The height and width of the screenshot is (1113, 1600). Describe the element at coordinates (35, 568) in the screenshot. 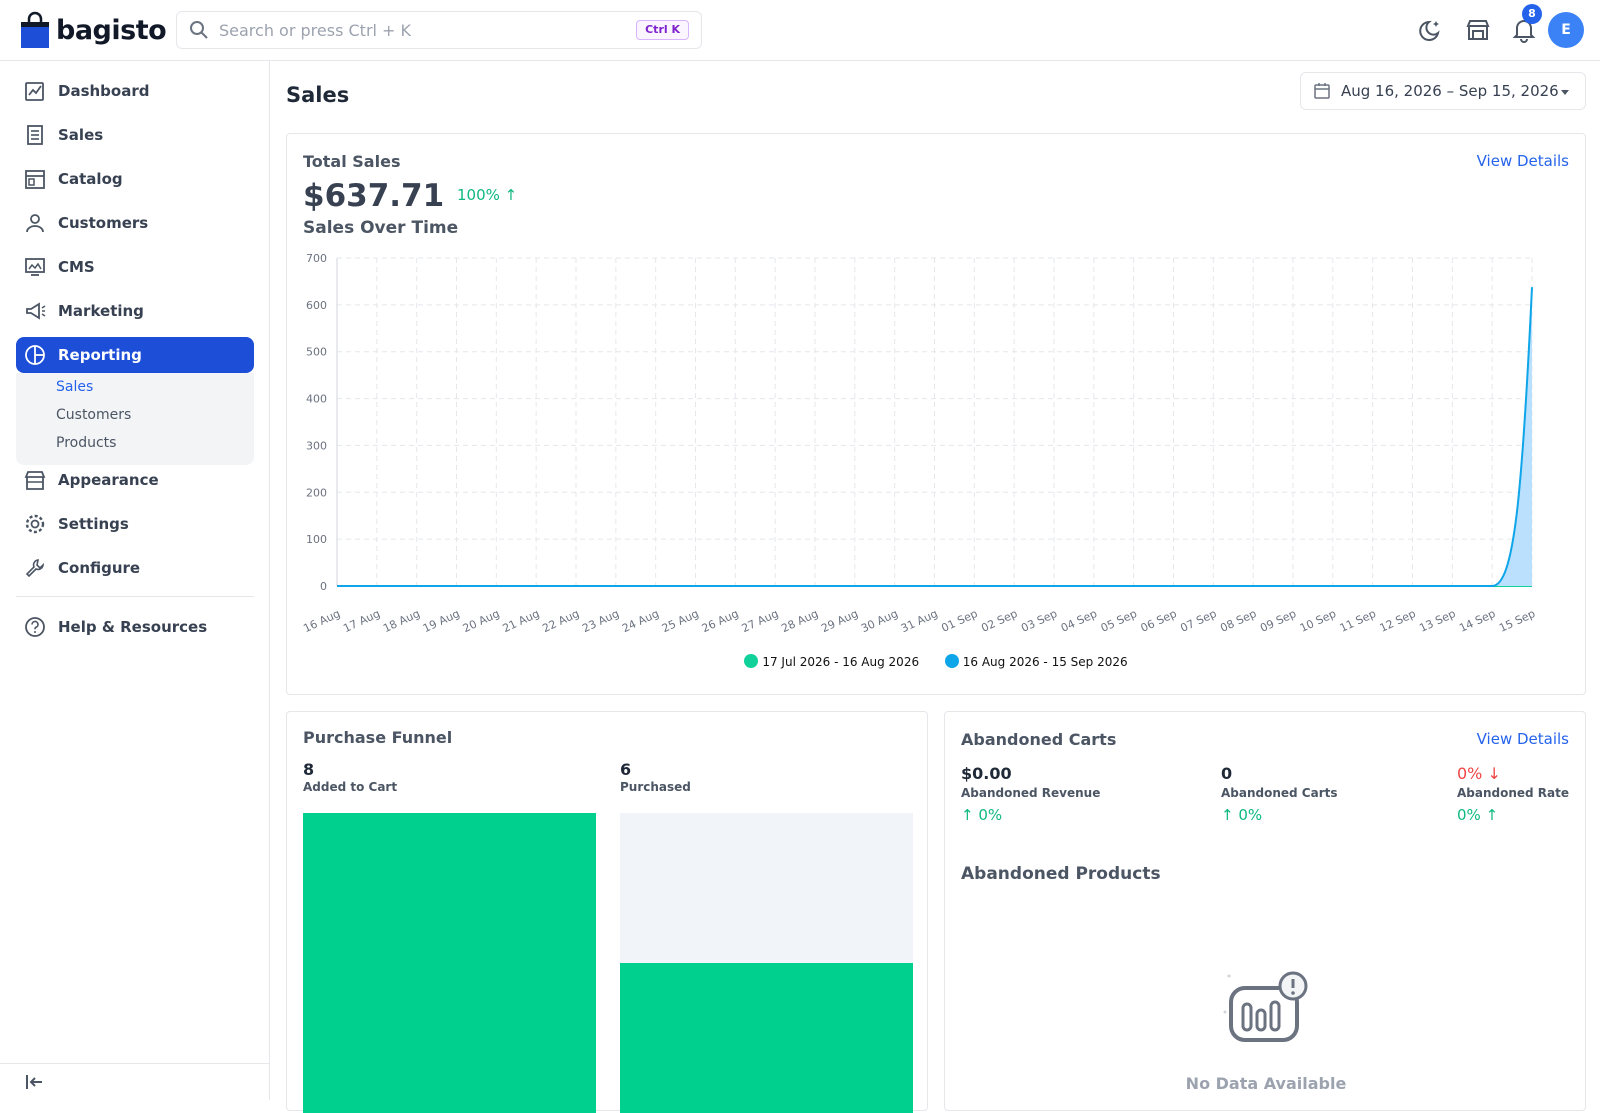

I see `configure-icon` at that location.